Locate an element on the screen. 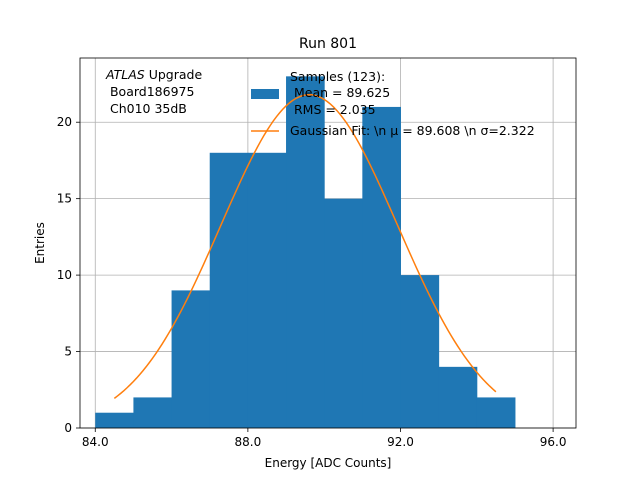 Image resolution: width=640 pixels, height=480 pixels. y-tick-label-2: 10 is located at coordinates (64, 275).